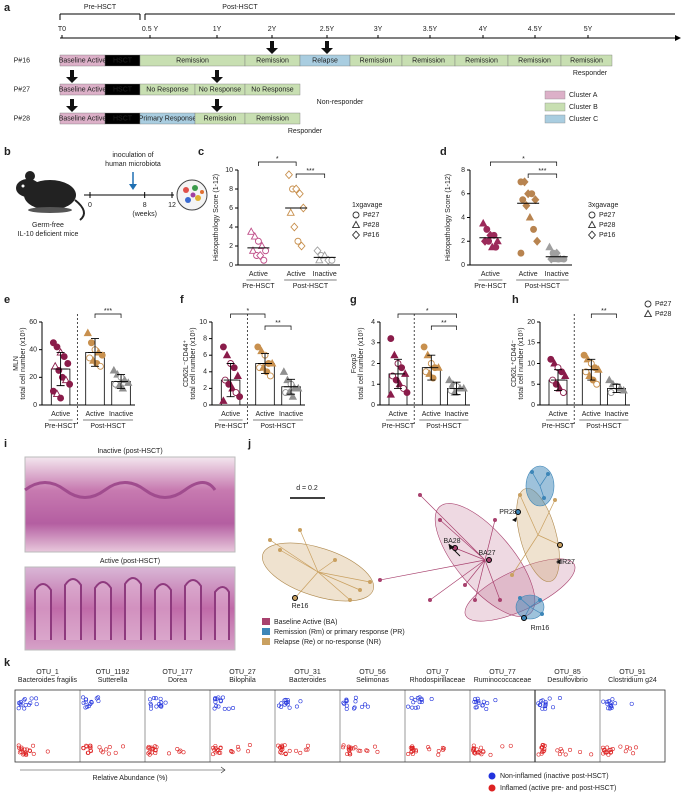 The image size is (686, 803). Describe the element at coordinates (663, 314) in the screenshot. I see `legend-label: P#28` at that location.